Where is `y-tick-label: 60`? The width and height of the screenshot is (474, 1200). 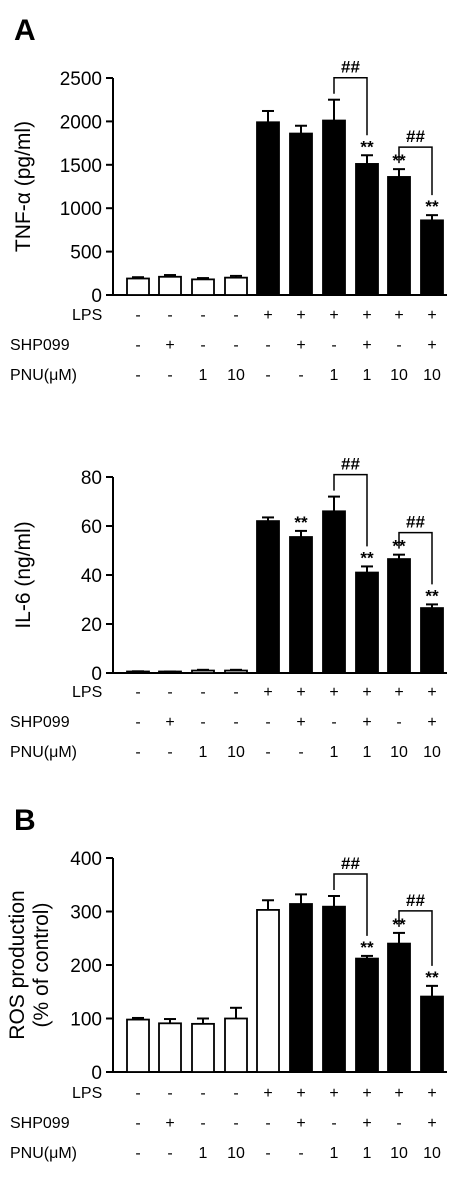
y-tick-label: 60 is located at coordinates (91, 527).